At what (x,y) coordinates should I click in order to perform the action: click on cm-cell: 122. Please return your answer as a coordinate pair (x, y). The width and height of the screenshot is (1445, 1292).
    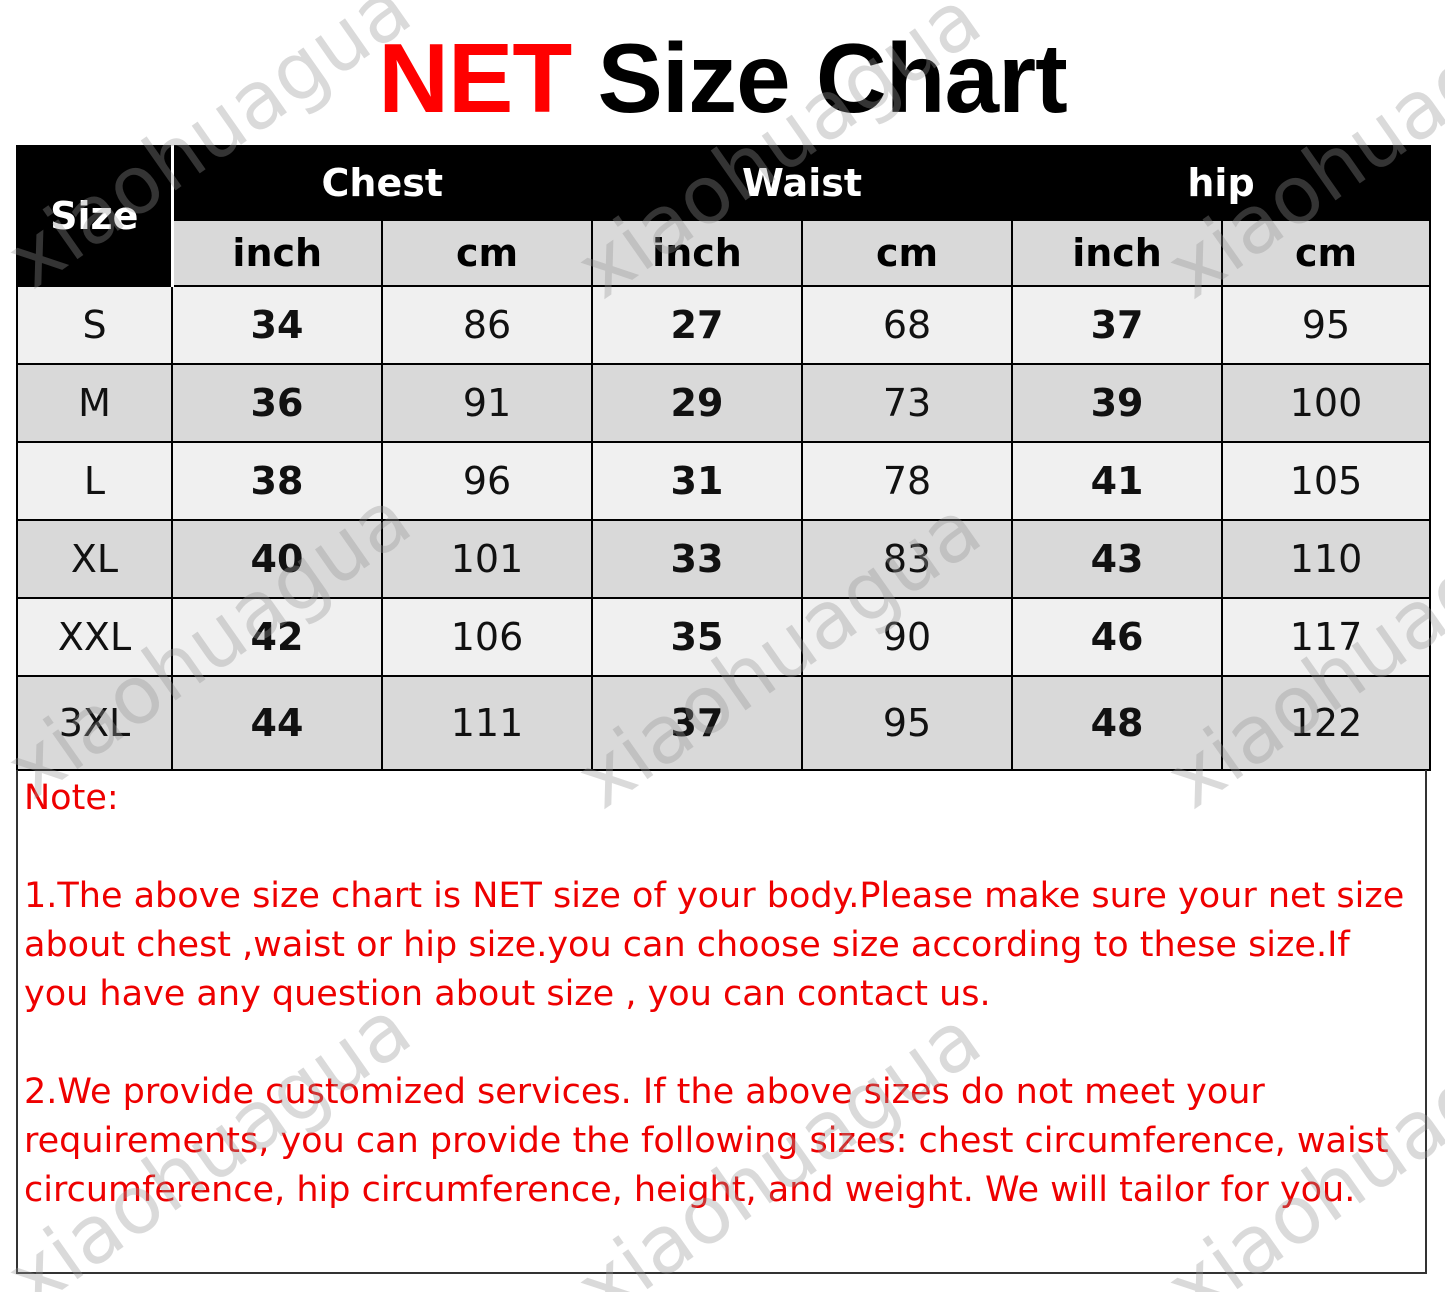
    Looking at the image, I should click on (1326, 723).